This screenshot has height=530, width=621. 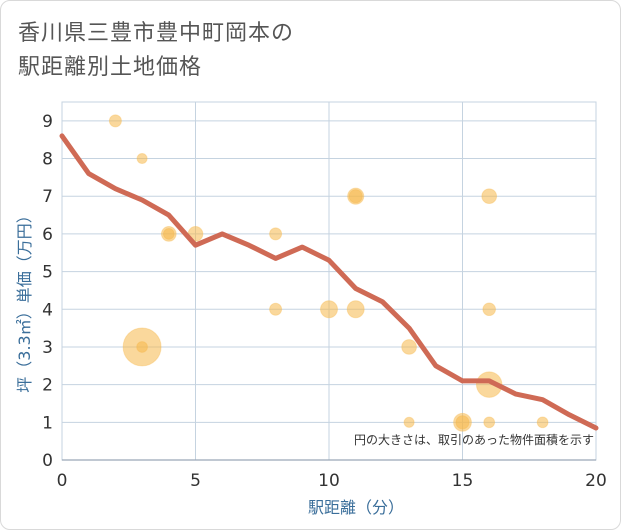 What do you see at coordinates (156, 51) in the screenshot?
I see `chart-title: 香川県三豊市豊中町岡本の 駅距離別土地価格` at bounding box center [156, 51].